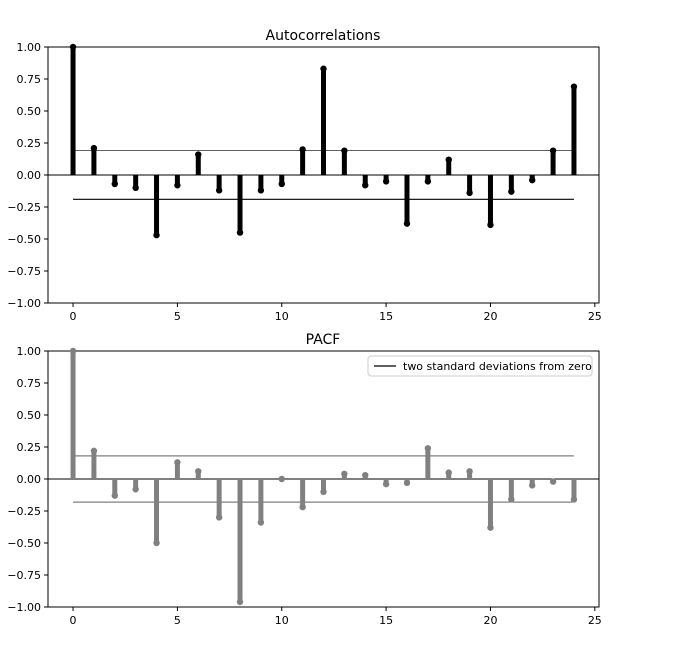 This screenshot has height=645, width=694. Describe the element at coordinates (29, 447) in the screenshot. I see `pacf-ytick-label: 0.25` at that location.